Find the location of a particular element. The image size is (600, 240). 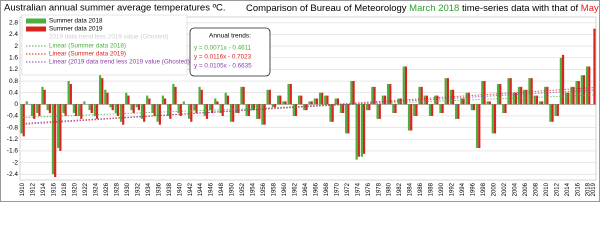

x-tick-label: 1926 is located at coordinates (107, 189).